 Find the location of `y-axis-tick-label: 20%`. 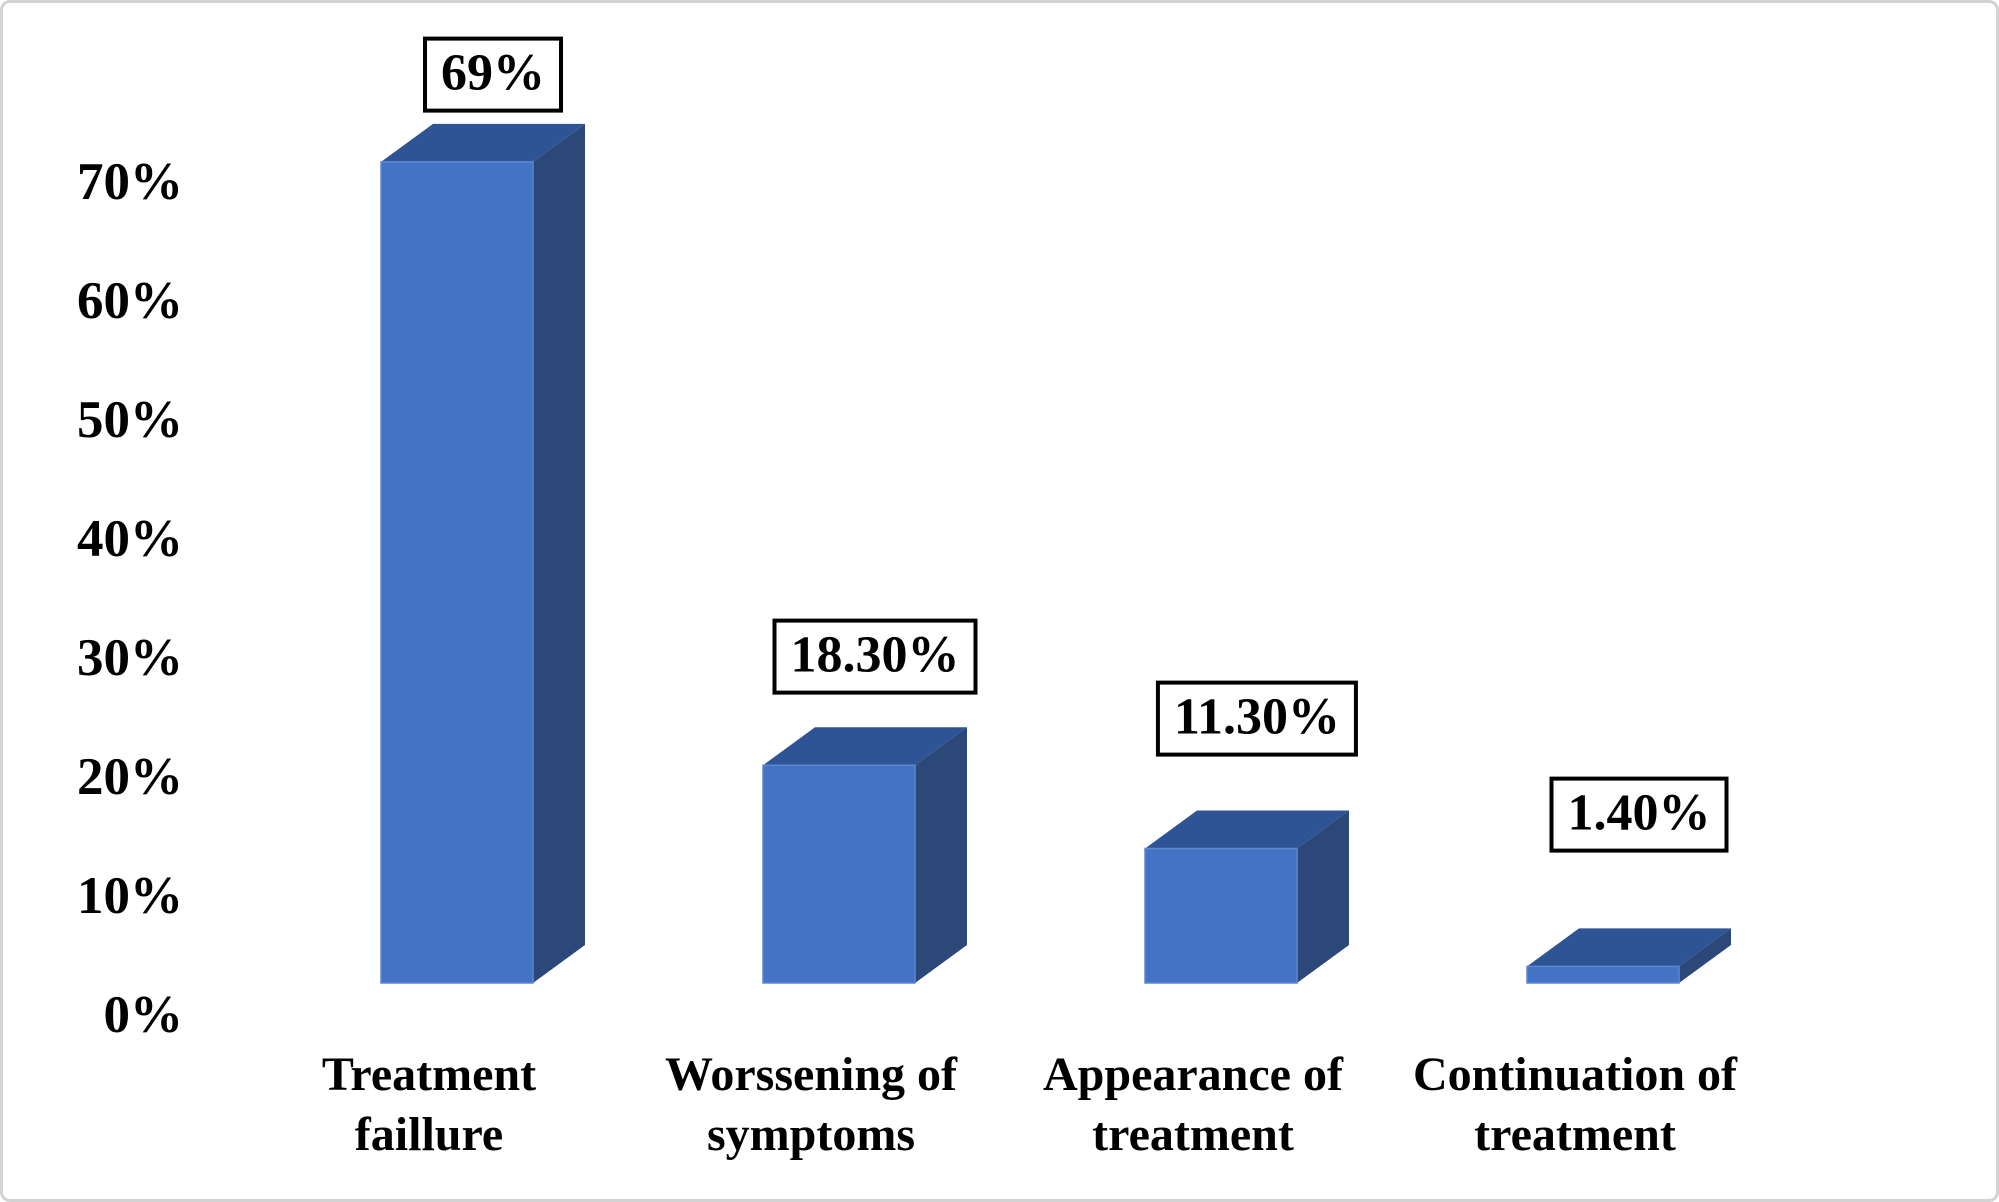

y-axis-tick-label: 20% is located at coordinates (130, 776).